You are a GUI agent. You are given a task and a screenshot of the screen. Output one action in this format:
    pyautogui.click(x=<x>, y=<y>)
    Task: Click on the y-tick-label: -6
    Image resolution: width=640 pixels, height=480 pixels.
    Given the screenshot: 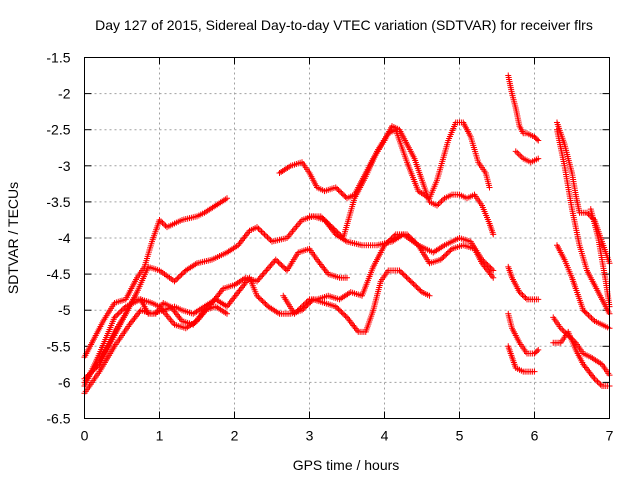 What is the action you would take?
    pyautogui.click(x=64, y=382)
    